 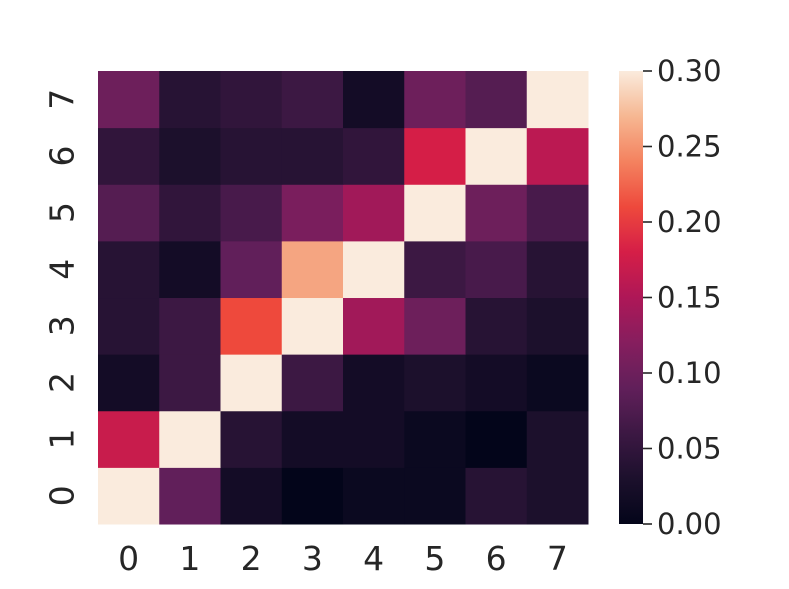 What do you see at coordinates (689, 373) in the screenshot?
I see `colorbar-tick-label: 0.10` at bounding box center [689, 373].